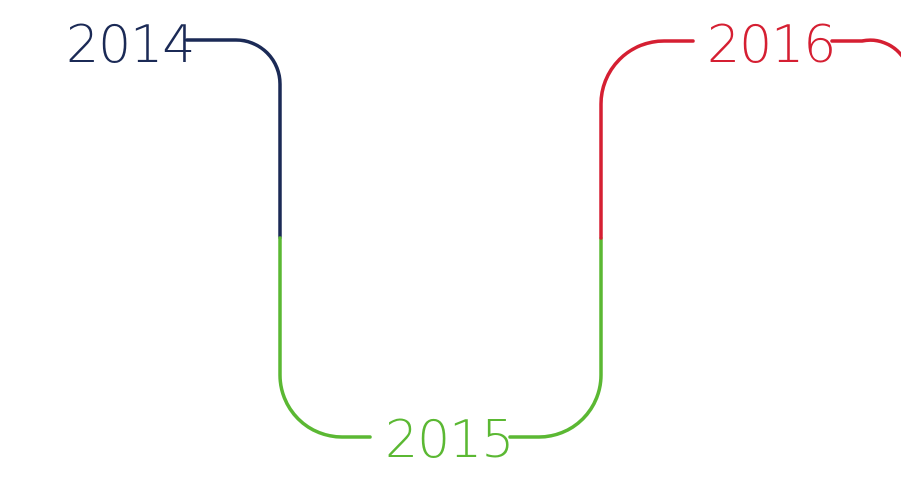 The height and width of the screenshot is (478, 901). Describe the element at coordinates (555, 337) in the screenshot. I see `track-segment-2015-right` at that location.